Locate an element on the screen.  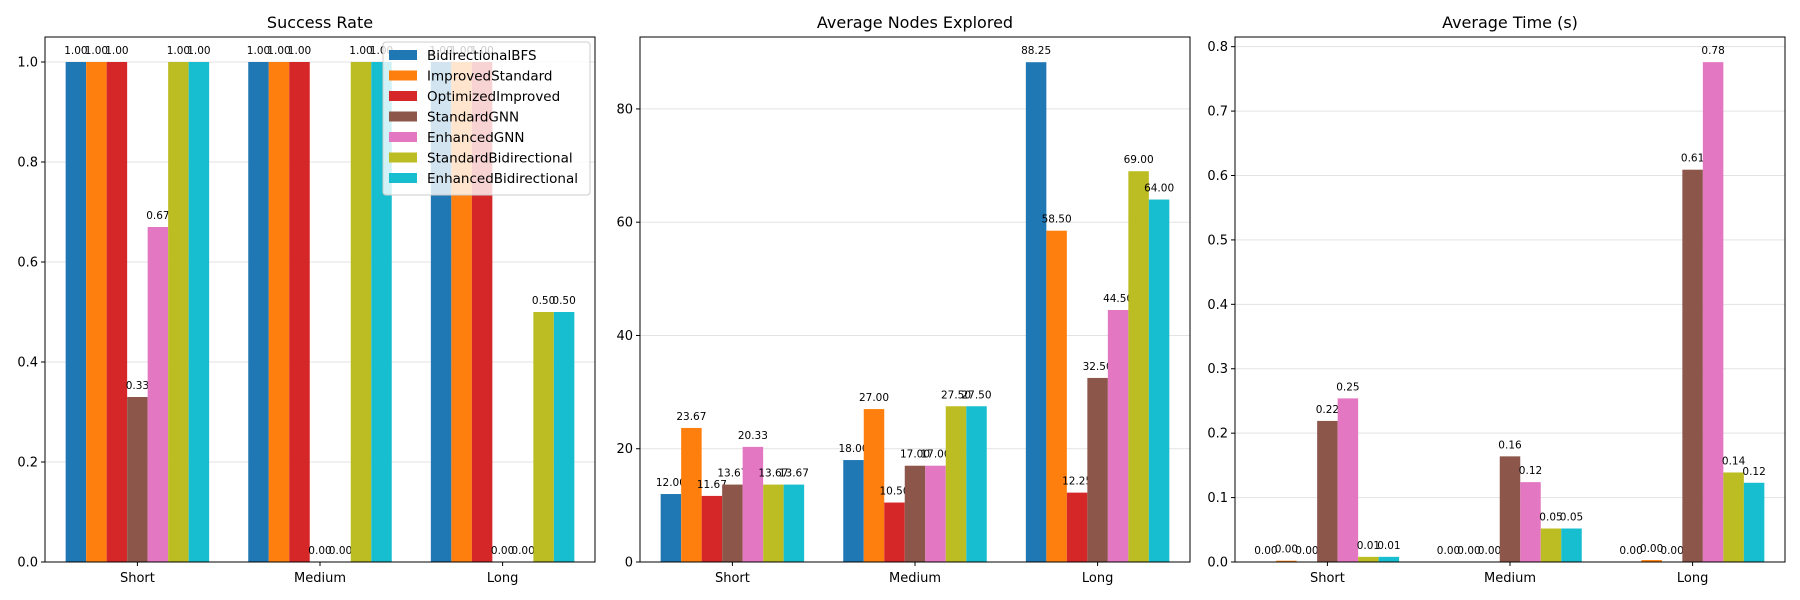
bar-value-label: 0.33 is located at coordinates (137, 386).